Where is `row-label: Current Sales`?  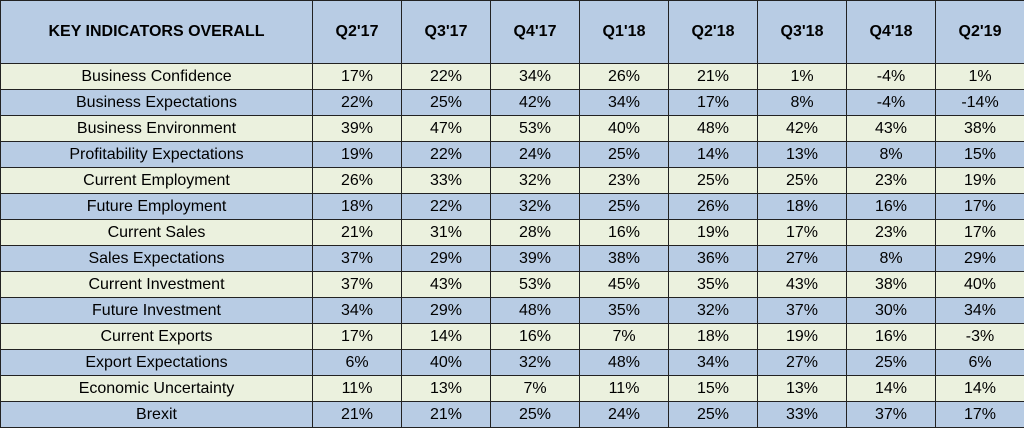
row-label: Current Sales is located at coordinates (156, 232).